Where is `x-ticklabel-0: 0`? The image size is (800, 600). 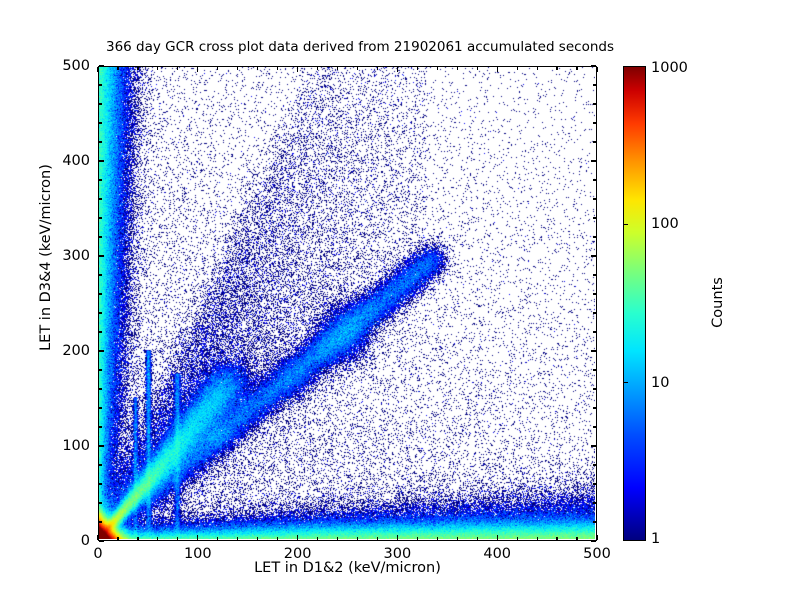
x-ticklabel-0: 0 is located at coordinates (98, 554).